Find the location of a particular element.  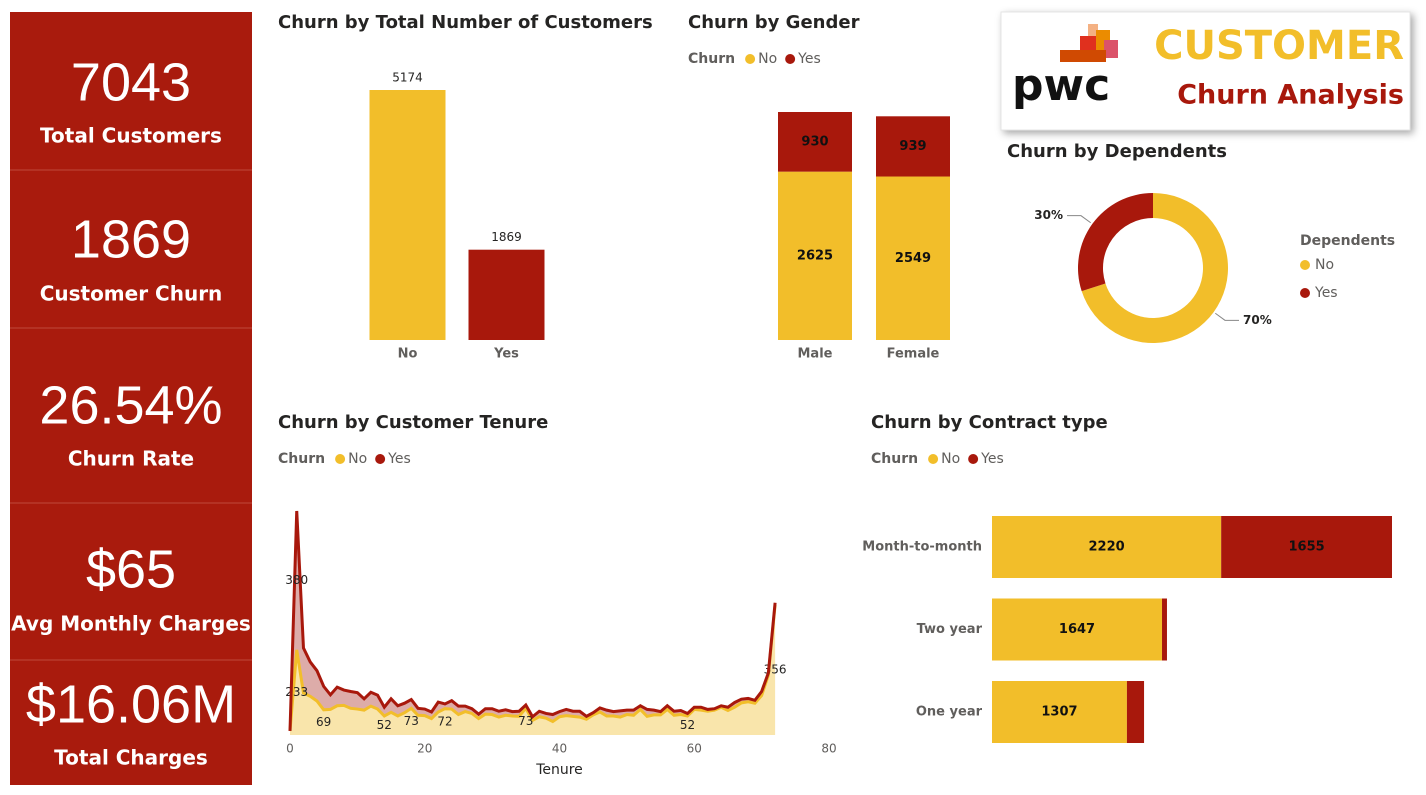

data-label: 1307 is located at coordinates (1059, 712).